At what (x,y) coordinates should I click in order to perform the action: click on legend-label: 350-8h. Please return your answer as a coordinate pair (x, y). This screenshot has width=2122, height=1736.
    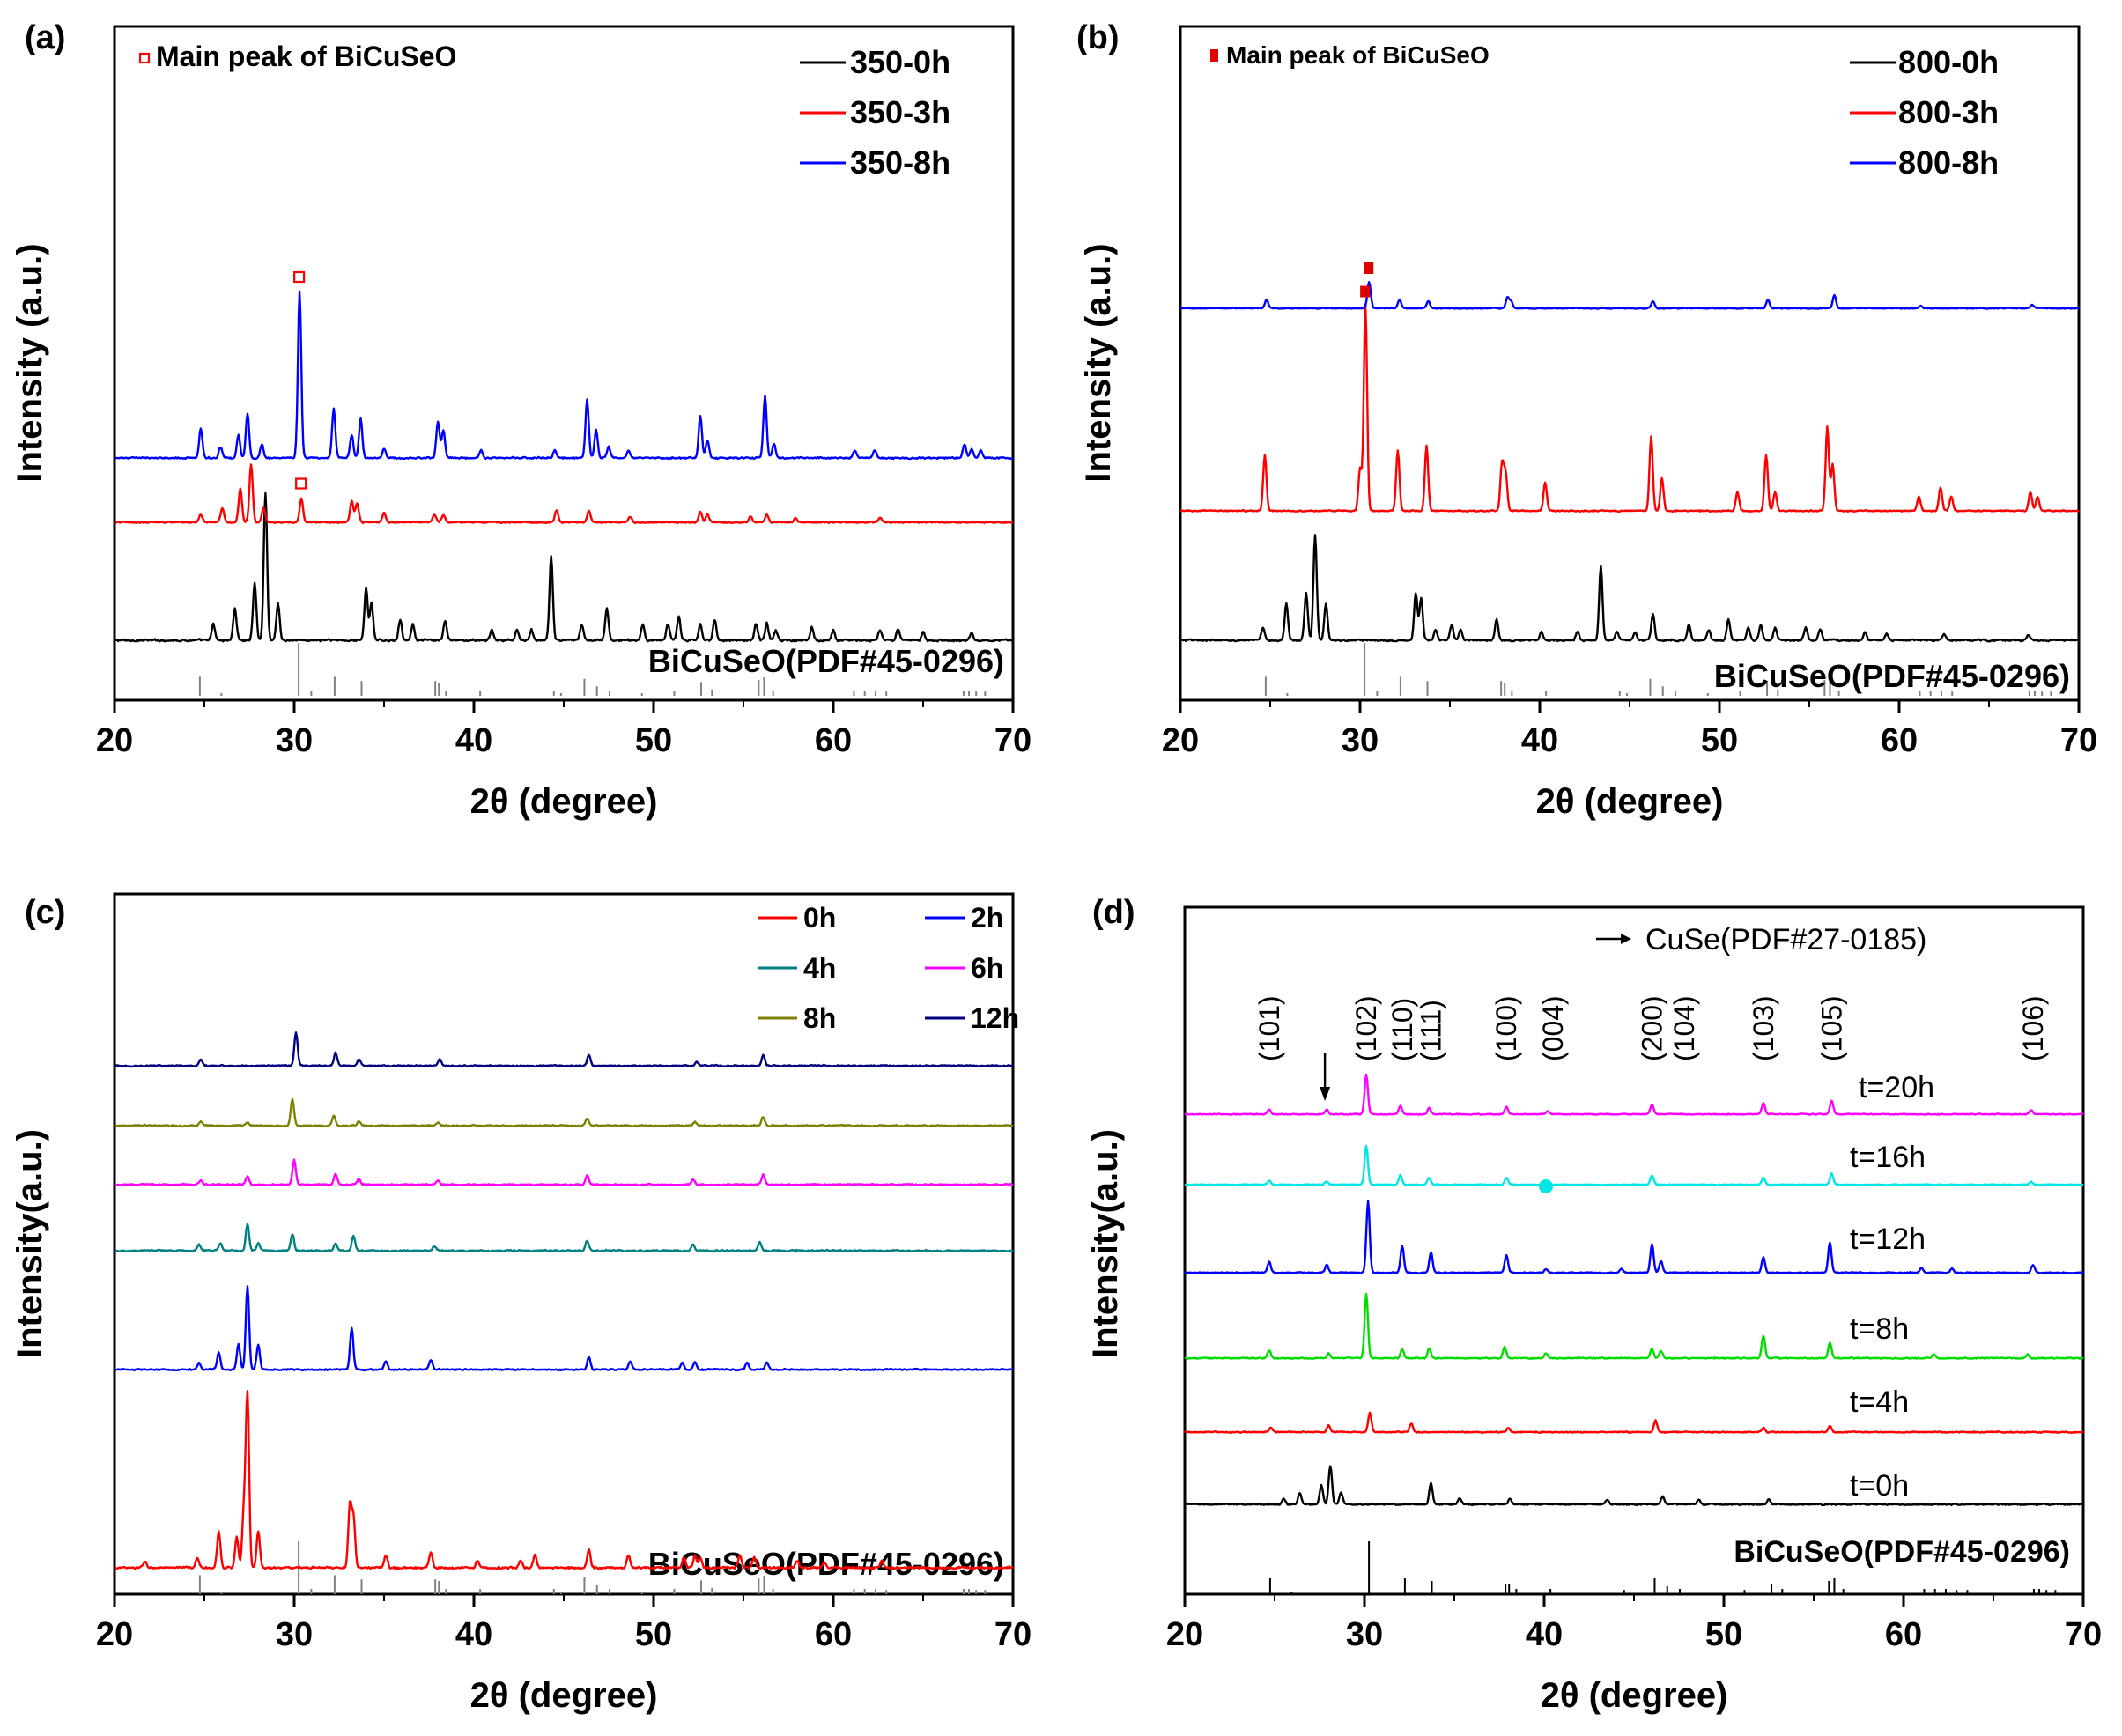
    Looking at the image, I should click on (900, 162).